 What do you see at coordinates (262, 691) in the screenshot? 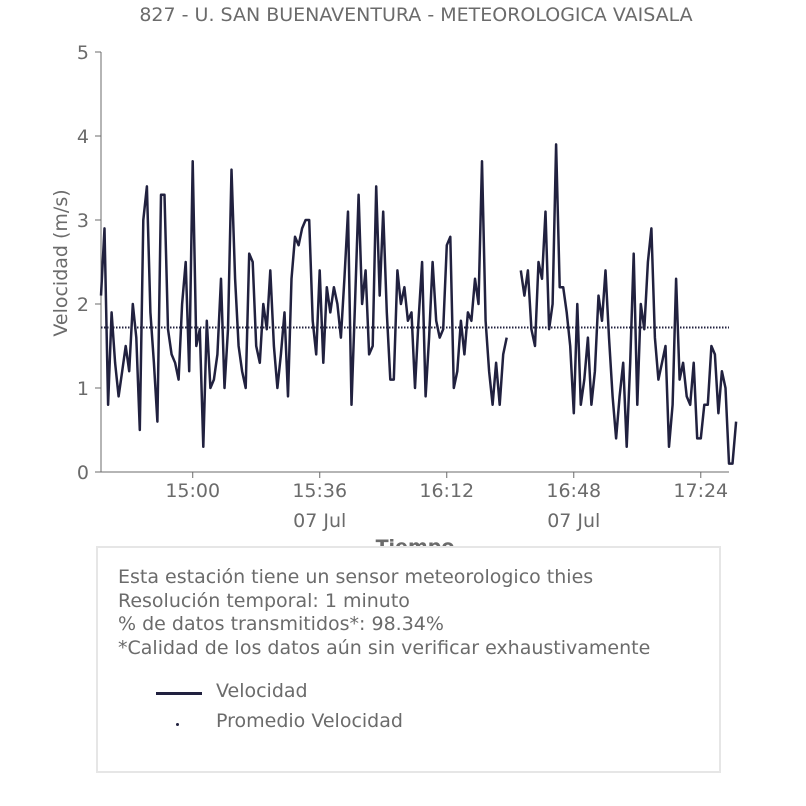
I see `legend-label-velocidad: Velocidad` at bounding box center [262, 691].